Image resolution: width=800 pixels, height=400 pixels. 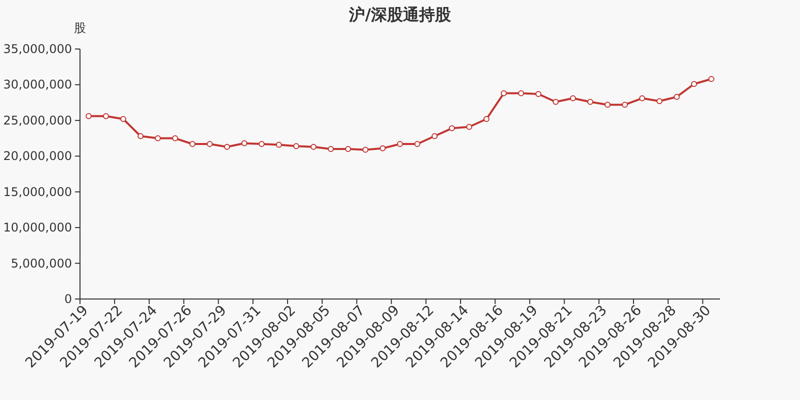 What do you see at coordinates (37, 85) in the screenshot?
I see `y-tick-label: 30,000,000` at bounding box center [37, 85].